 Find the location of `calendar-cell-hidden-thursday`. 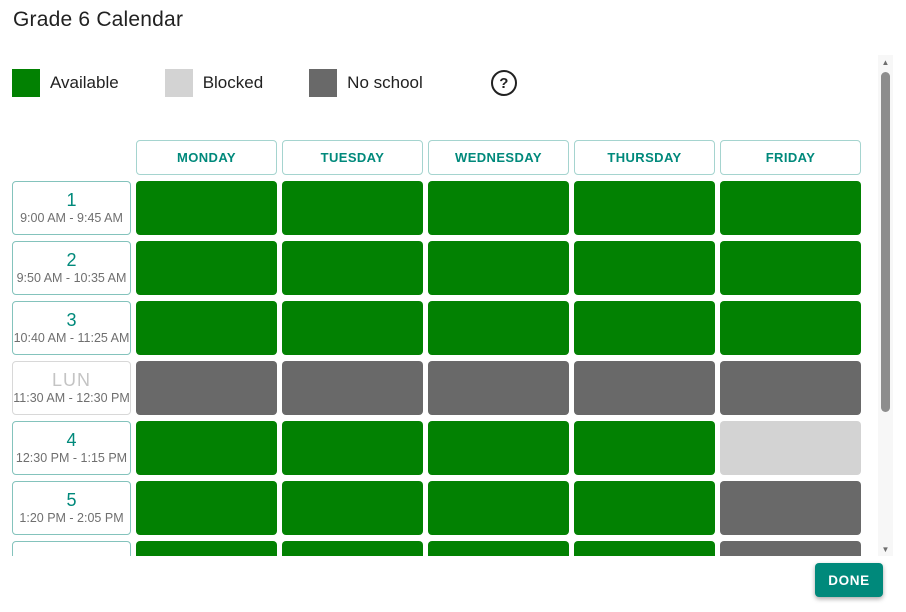

calendar-cell-hidden-thursday is located at coordinates (644, 548).